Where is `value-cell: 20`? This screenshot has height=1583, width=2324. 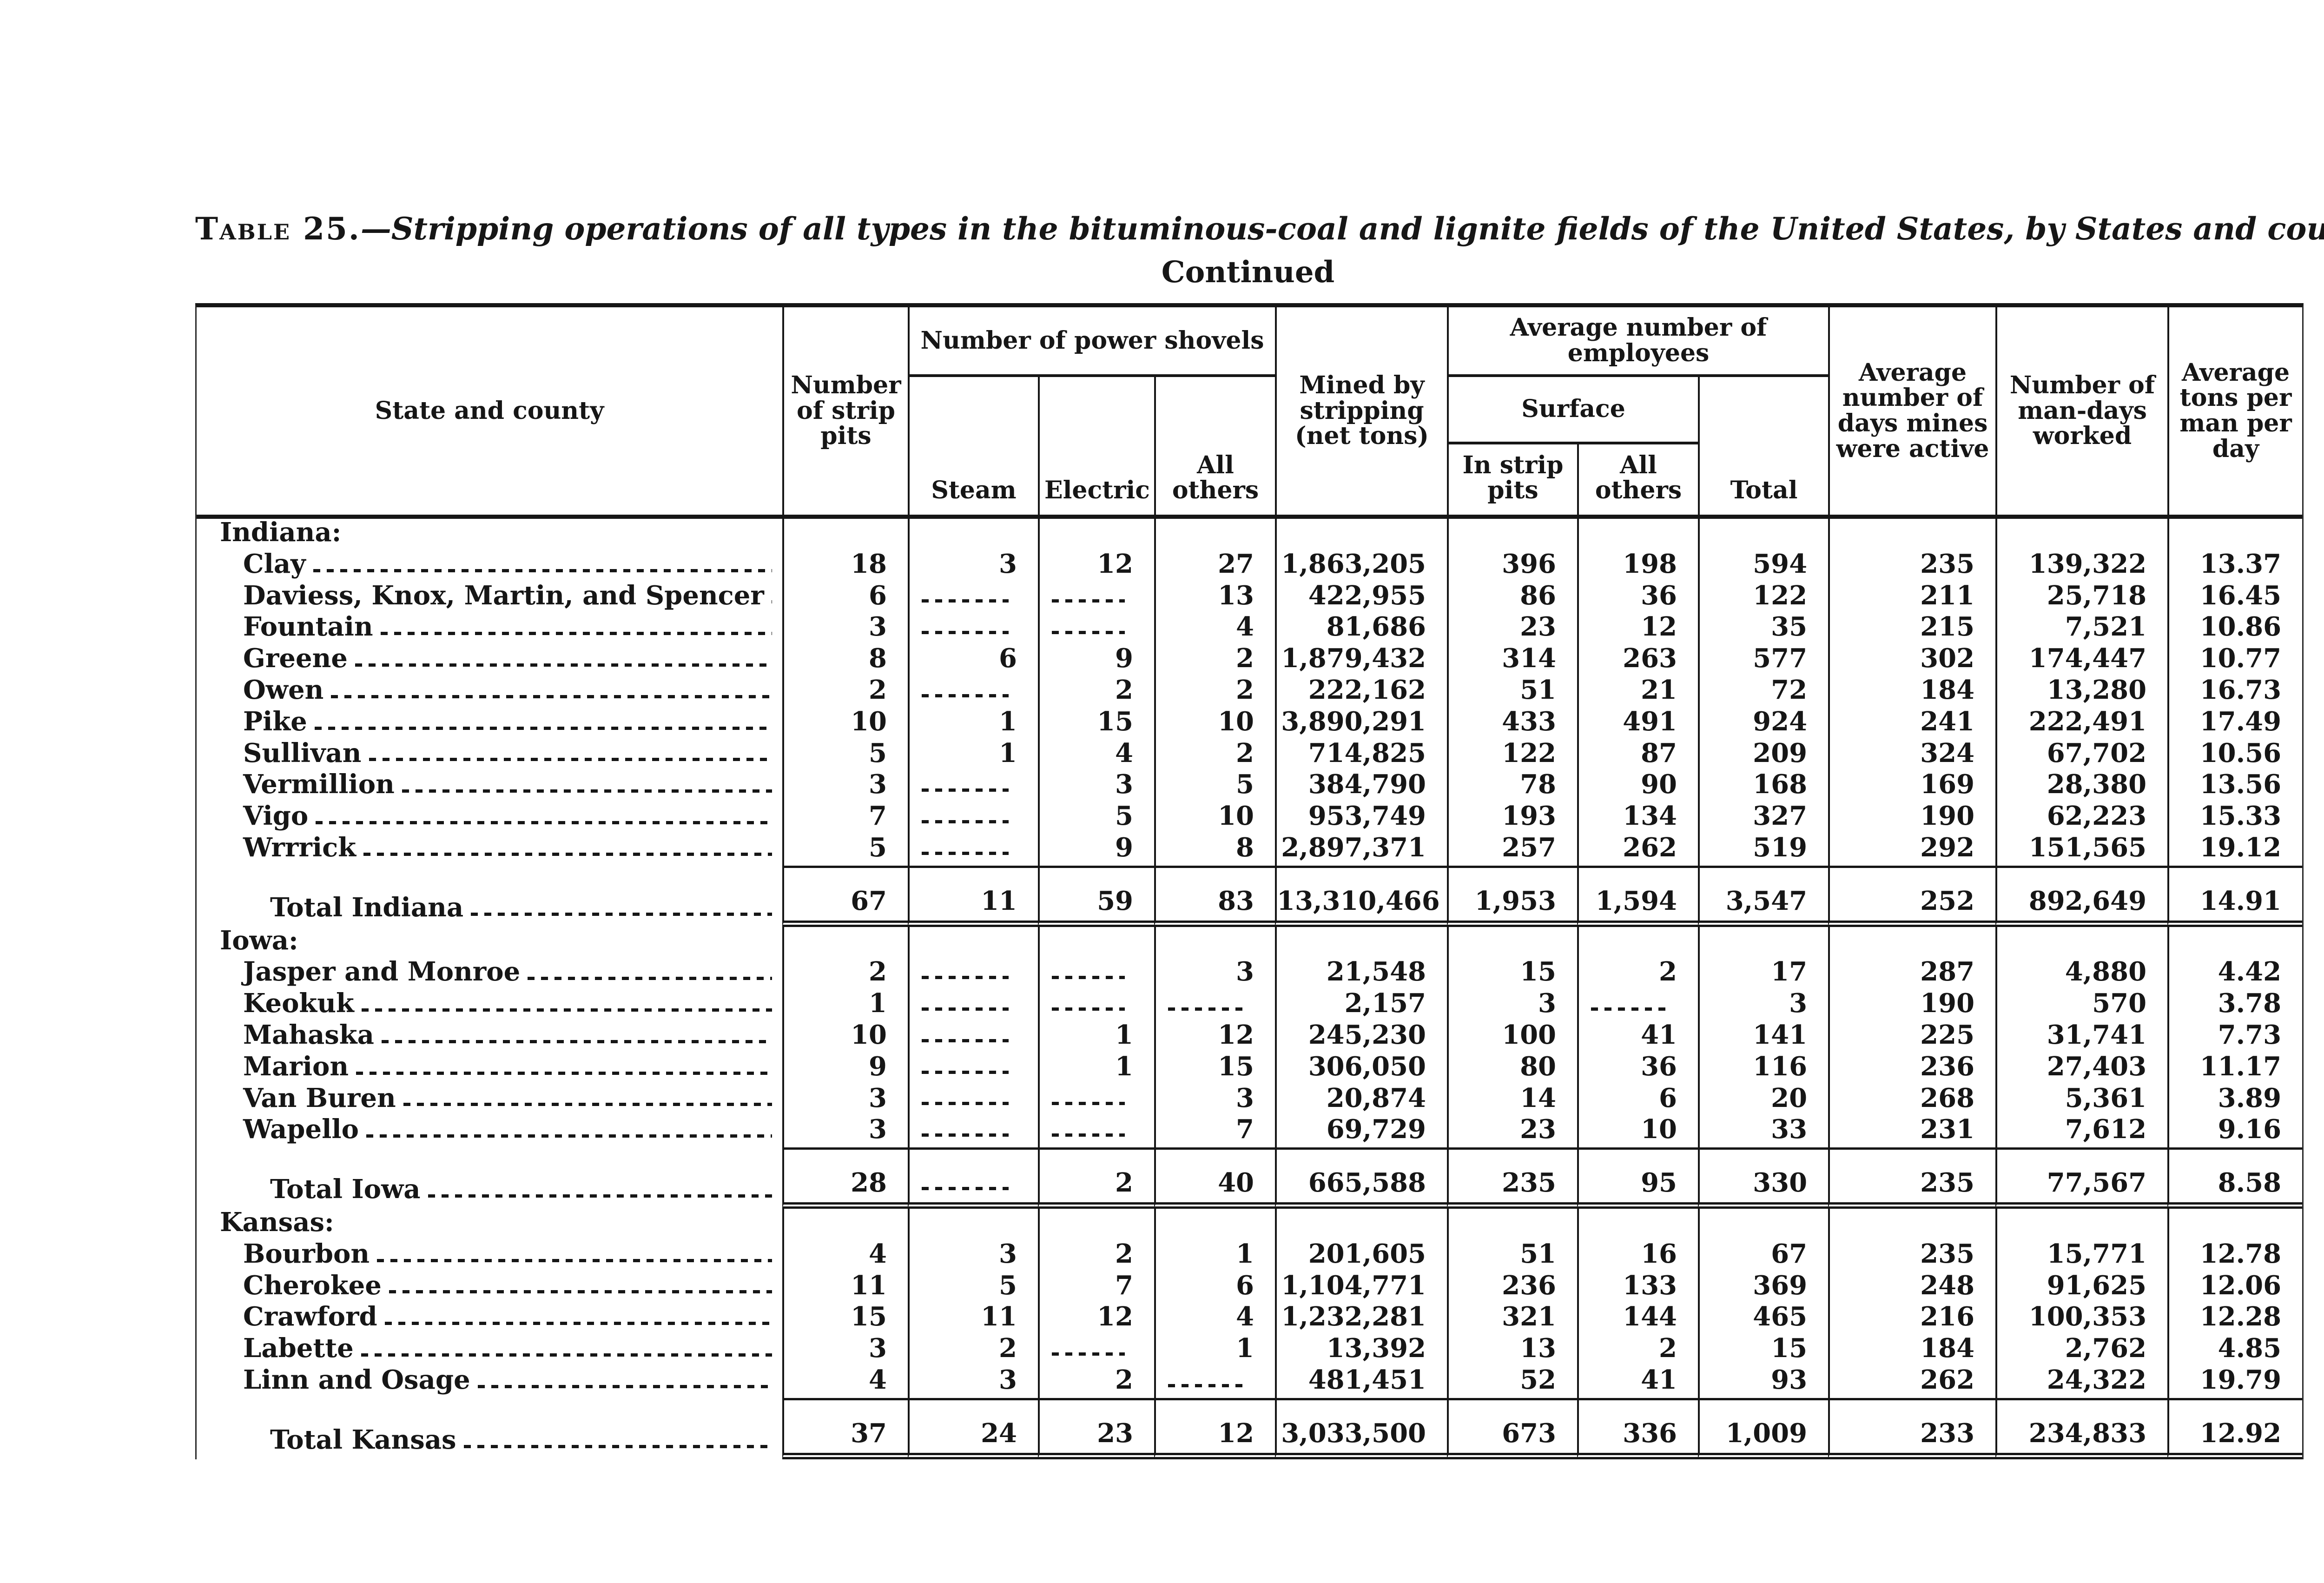 value-cell: 20 is located at coordinates (1763, 1100).